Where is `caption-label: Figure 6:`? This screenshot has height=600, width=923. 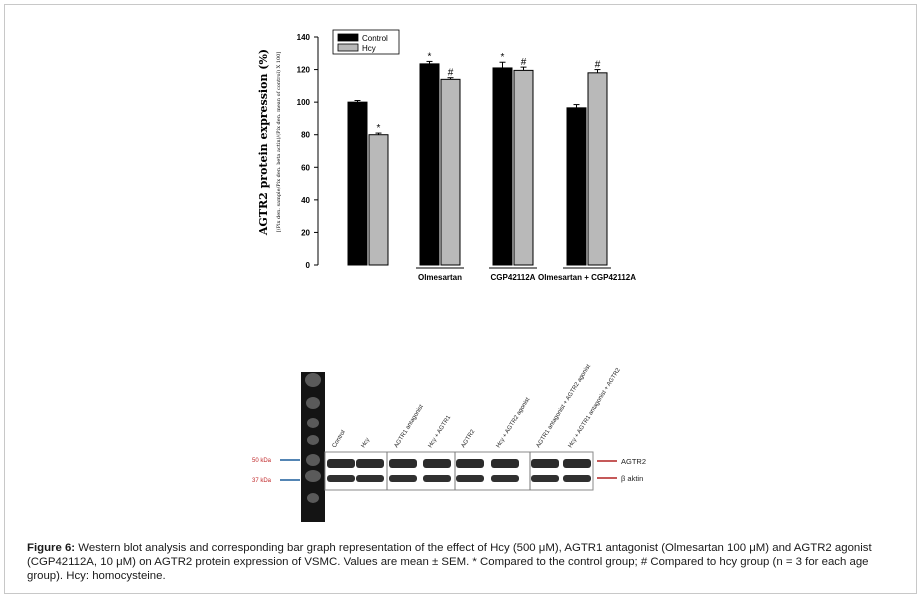 caption-label: Figure 6: is located at coordinates (51, 548).